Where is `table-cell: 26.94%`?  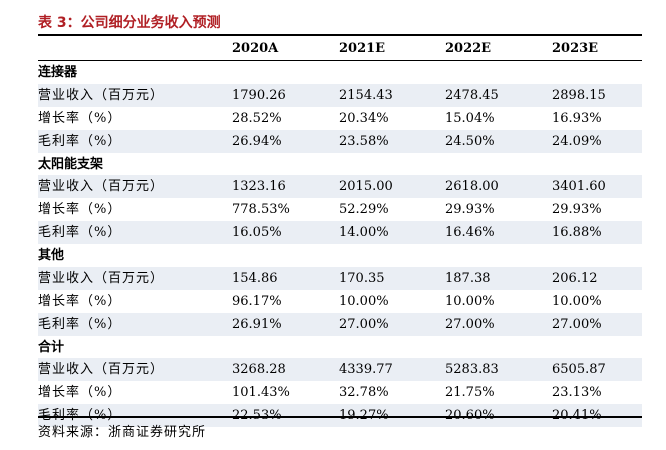 table-cell: 26.94% is located at coordinates (257, 141).